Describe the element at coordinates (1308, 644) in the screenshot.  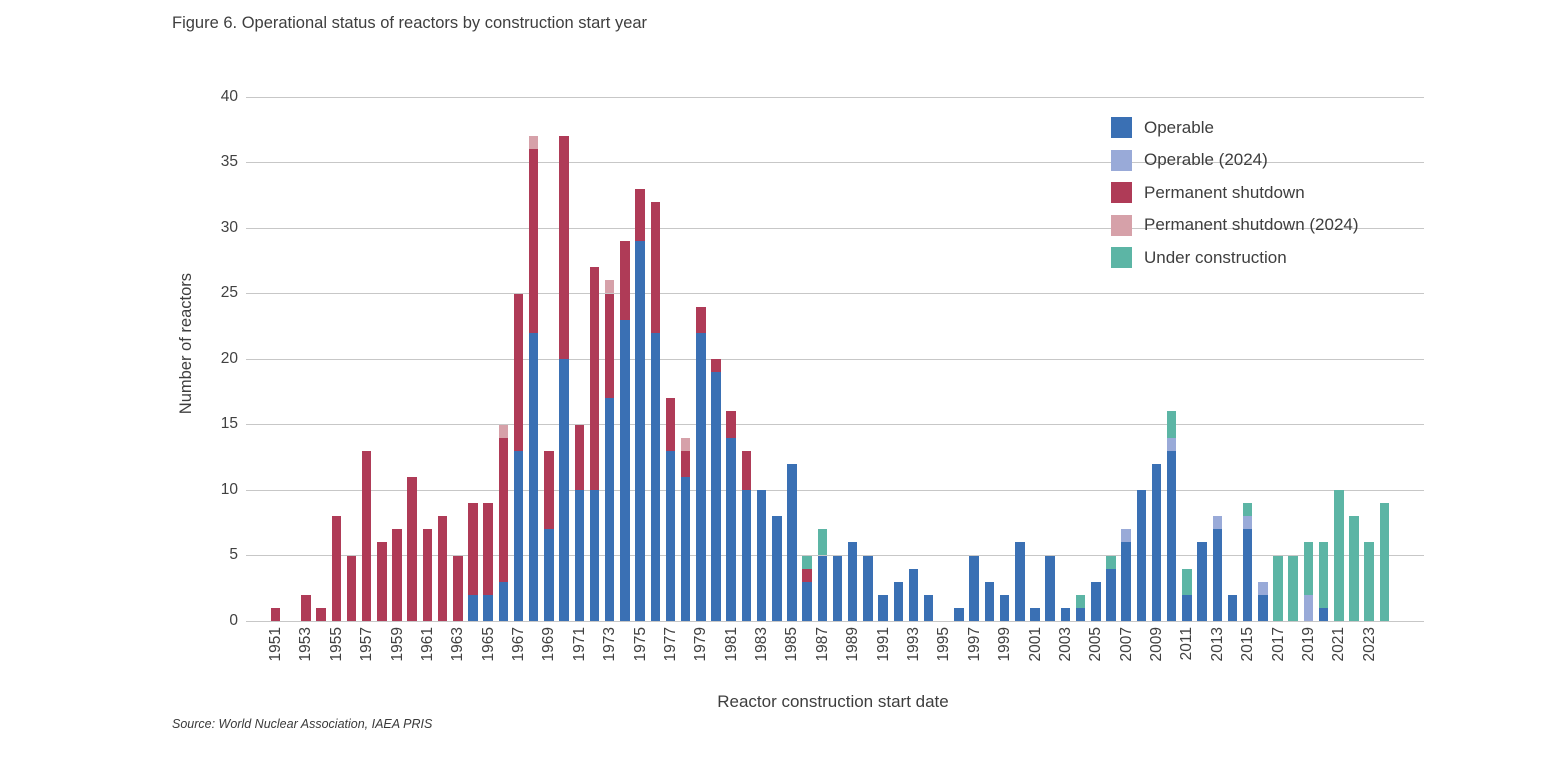
I see `x-tick-label: 2019` at that location.